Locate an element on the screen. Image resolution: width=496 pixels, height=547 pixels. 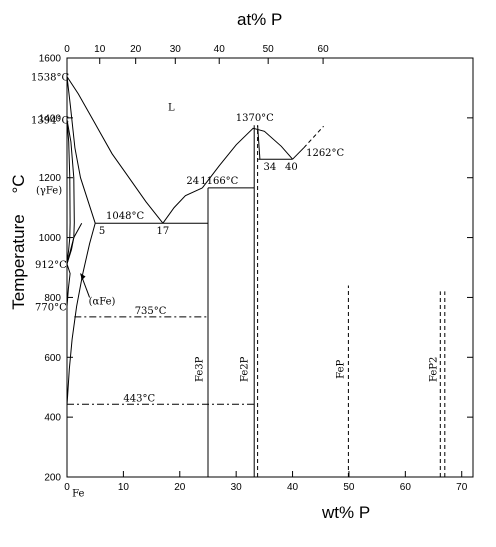
y-tick-label: 200 is located at coordinates (52, 478).